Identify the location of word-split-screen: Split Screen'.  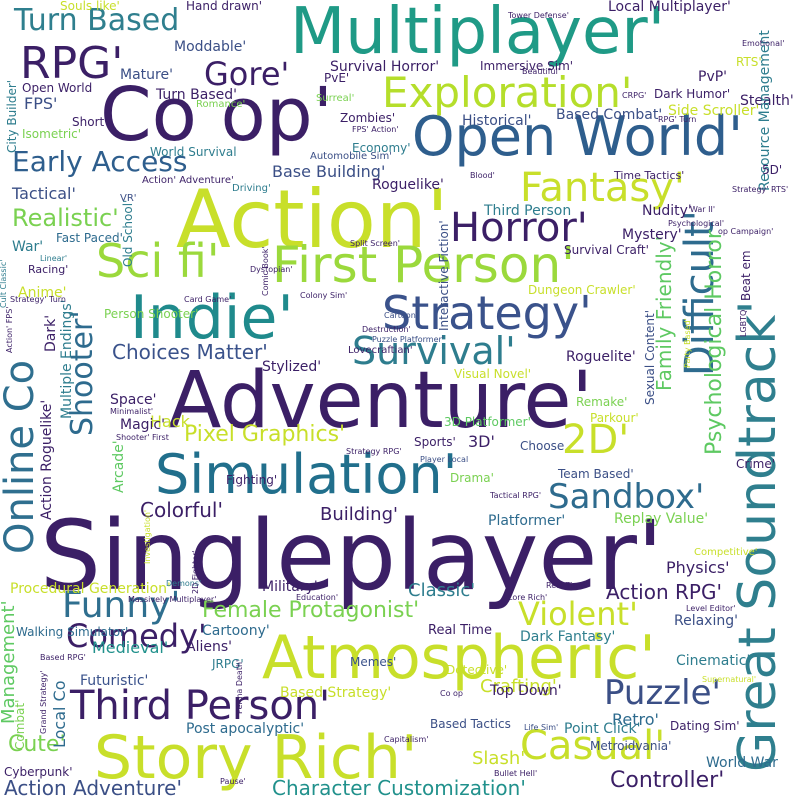
(375, 243).